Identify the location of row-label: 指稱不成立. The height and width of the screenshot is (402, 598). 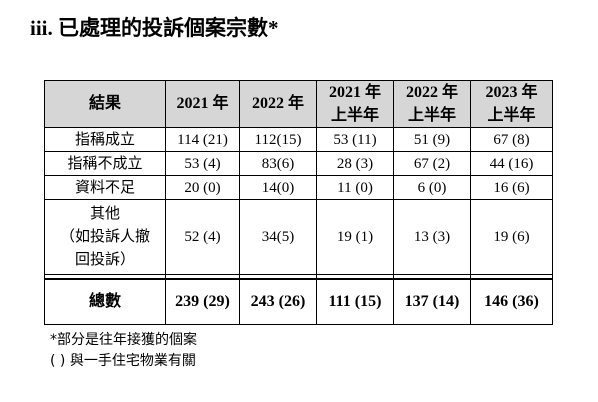
(105, 163).